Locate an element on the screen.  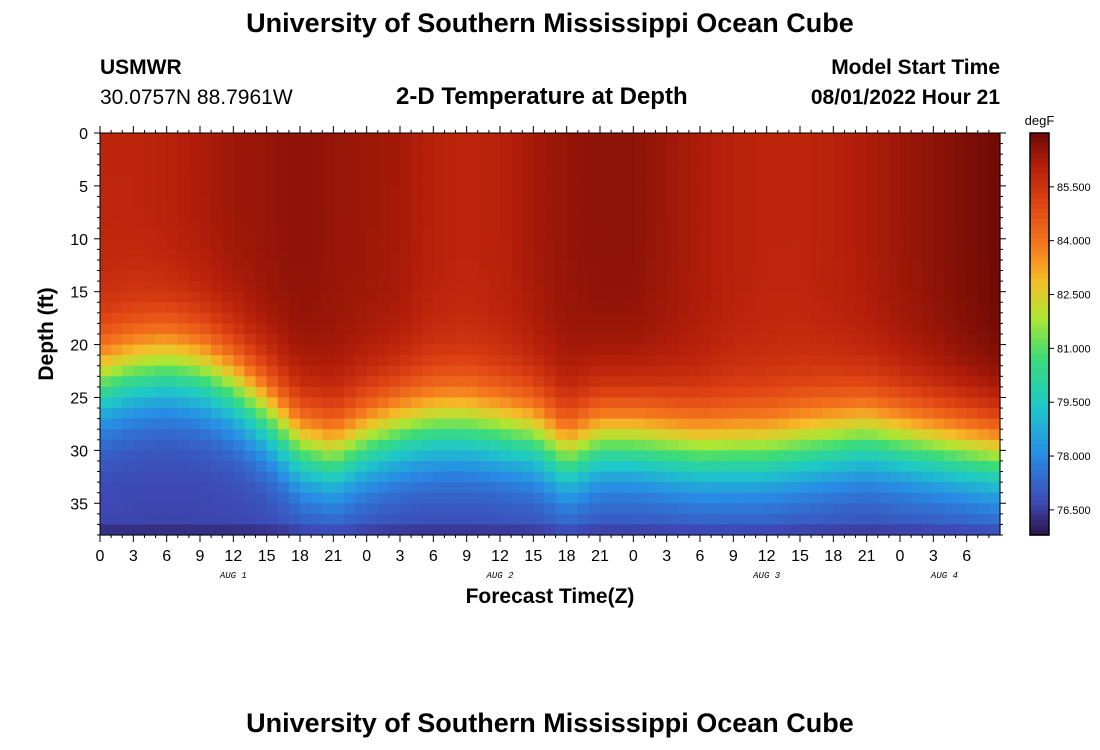
colorbar-segment is located at coordinates (1039, 522).